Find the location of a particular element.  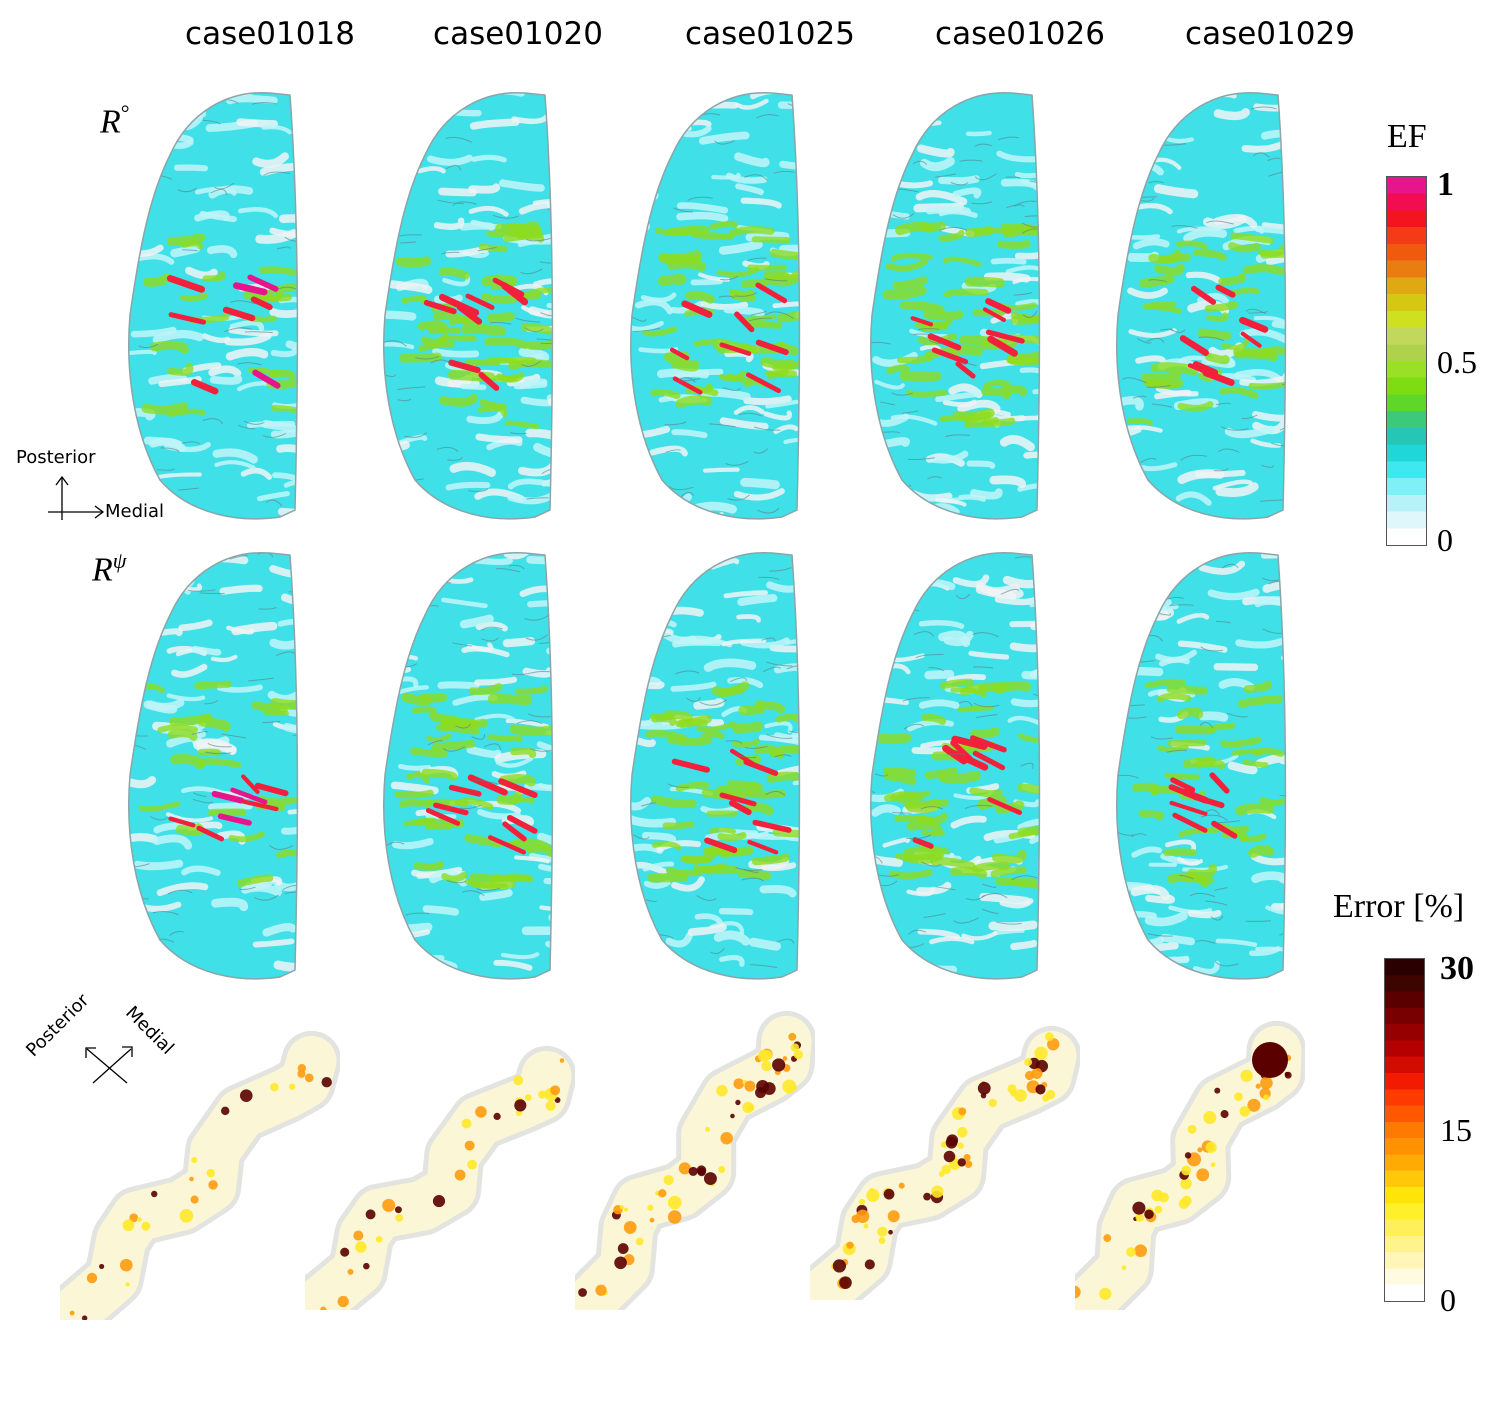

orientation-arrows-bottom is located at coordinates (109, 1065).